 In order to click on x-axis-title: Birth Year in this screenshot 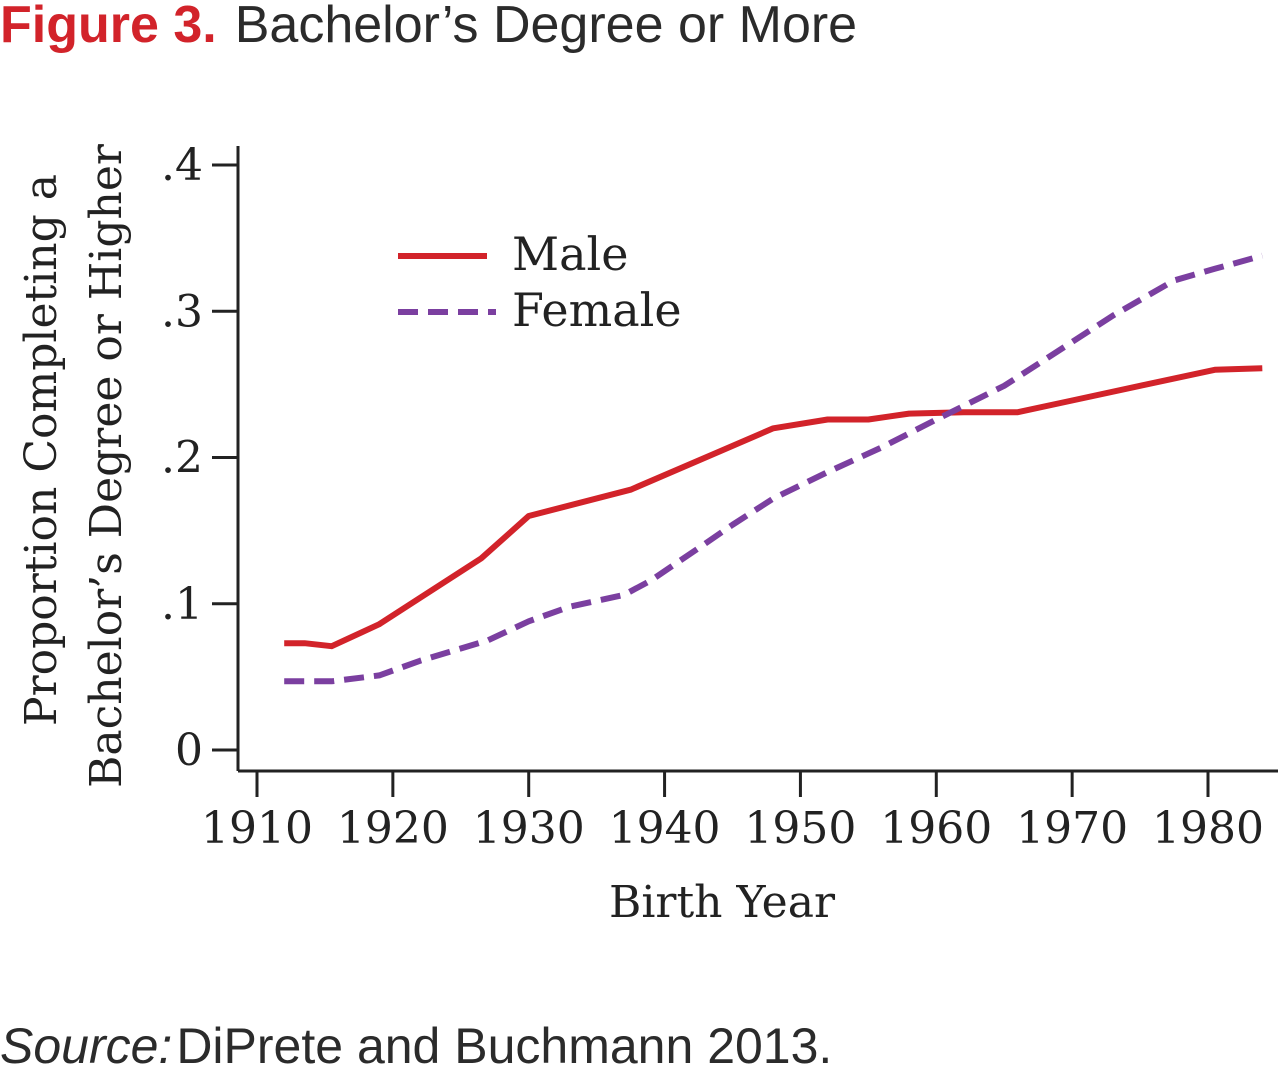, I will do `click(722, 902)`.